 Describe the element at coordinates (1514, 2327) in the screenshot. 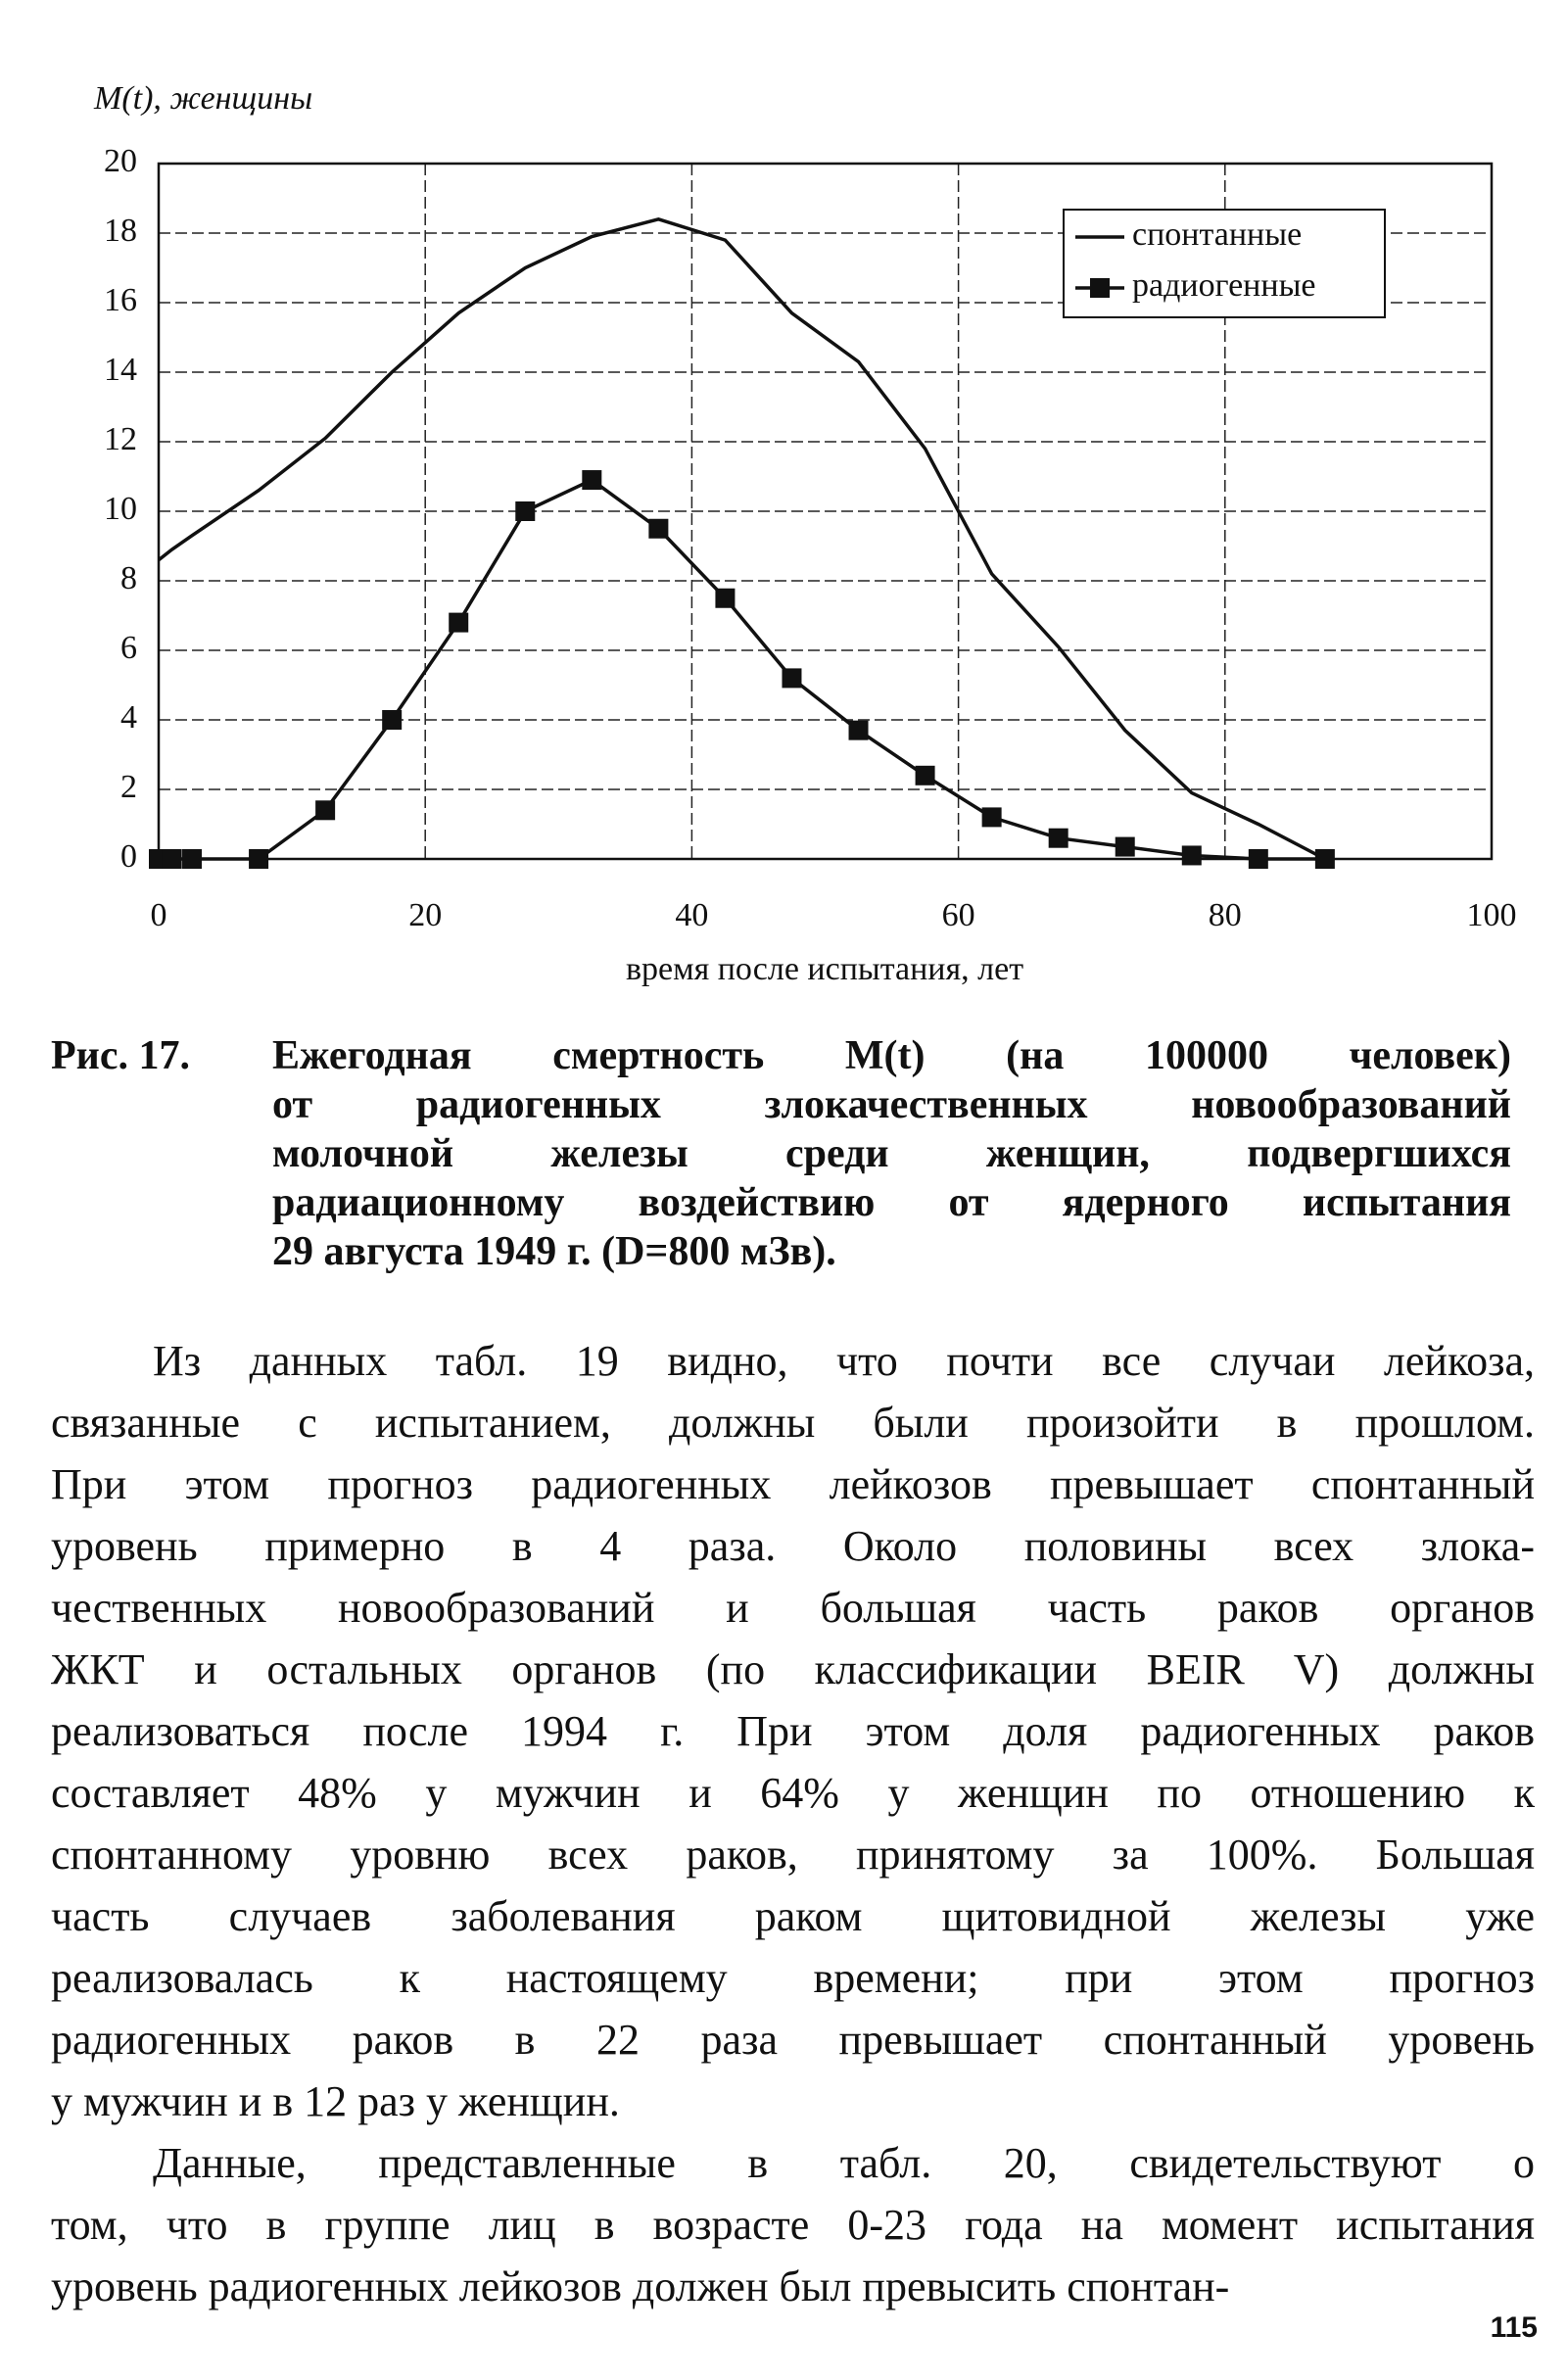

I see `page-number: 115` at that location.